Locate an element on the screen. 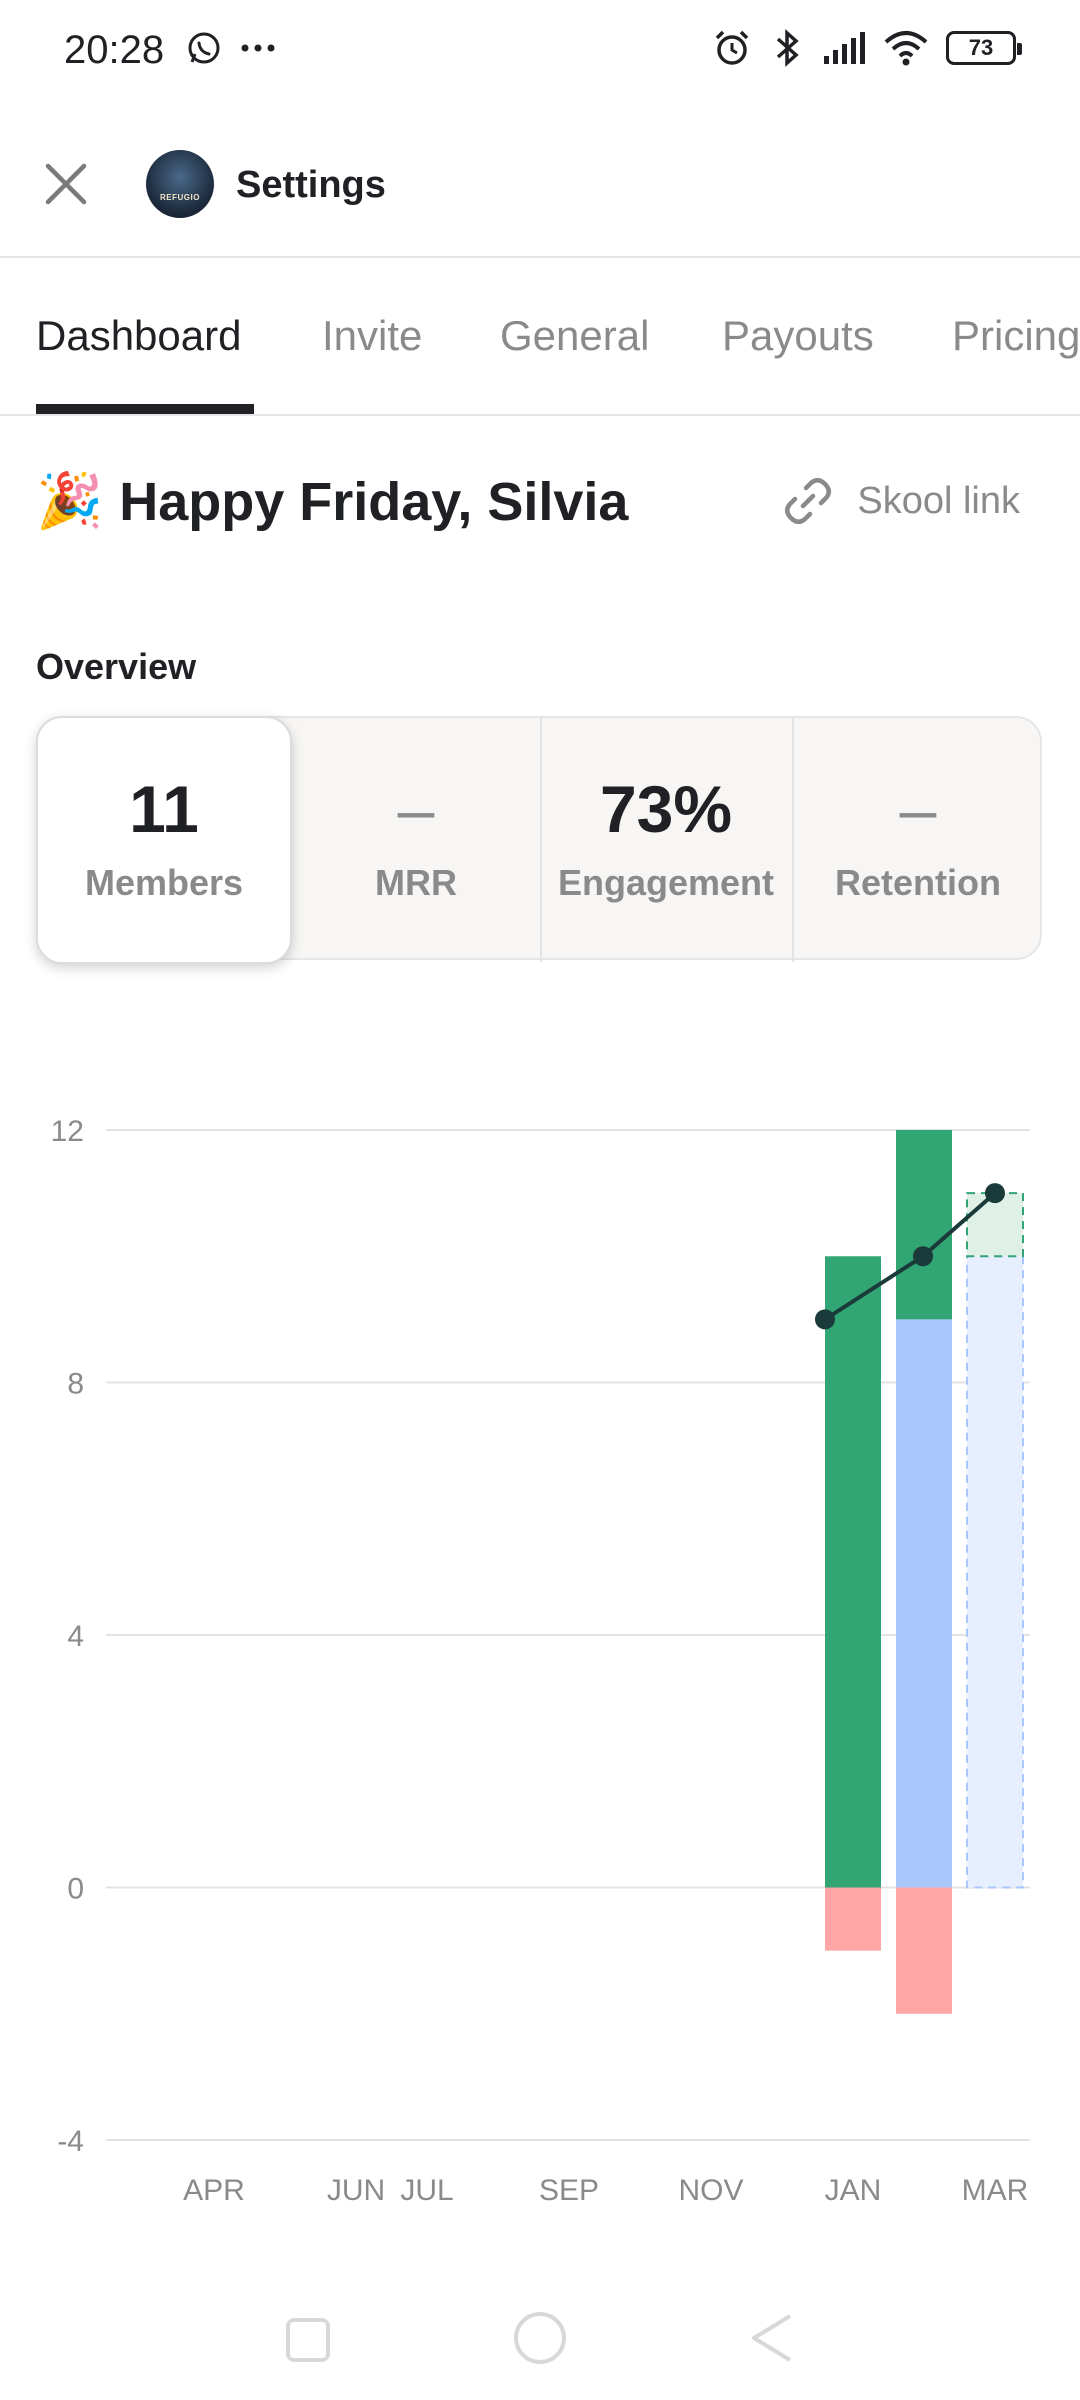 Image resolution: width=1080 pixels, height=2400 pixels. status-right-icons: 73 is located at coordinates (867, 48).